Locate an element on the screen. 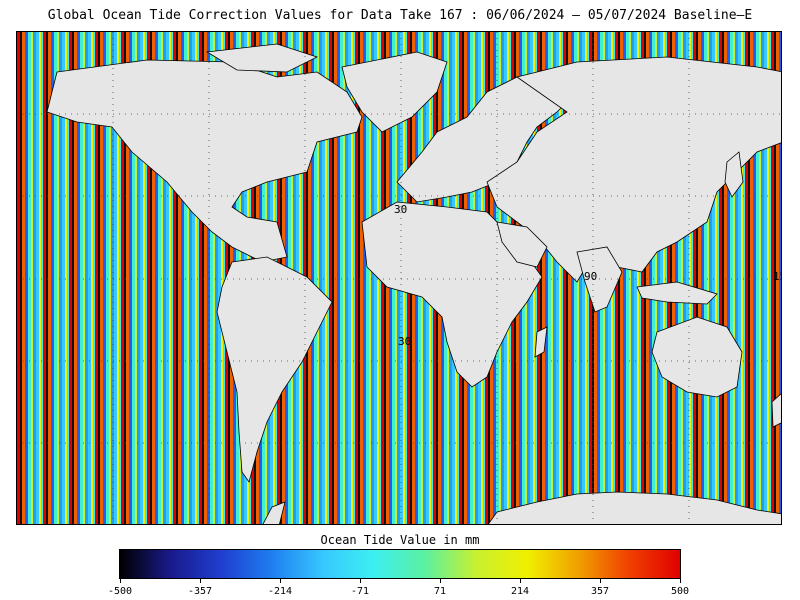  arctic-islands is located at coordinates (262, 58).